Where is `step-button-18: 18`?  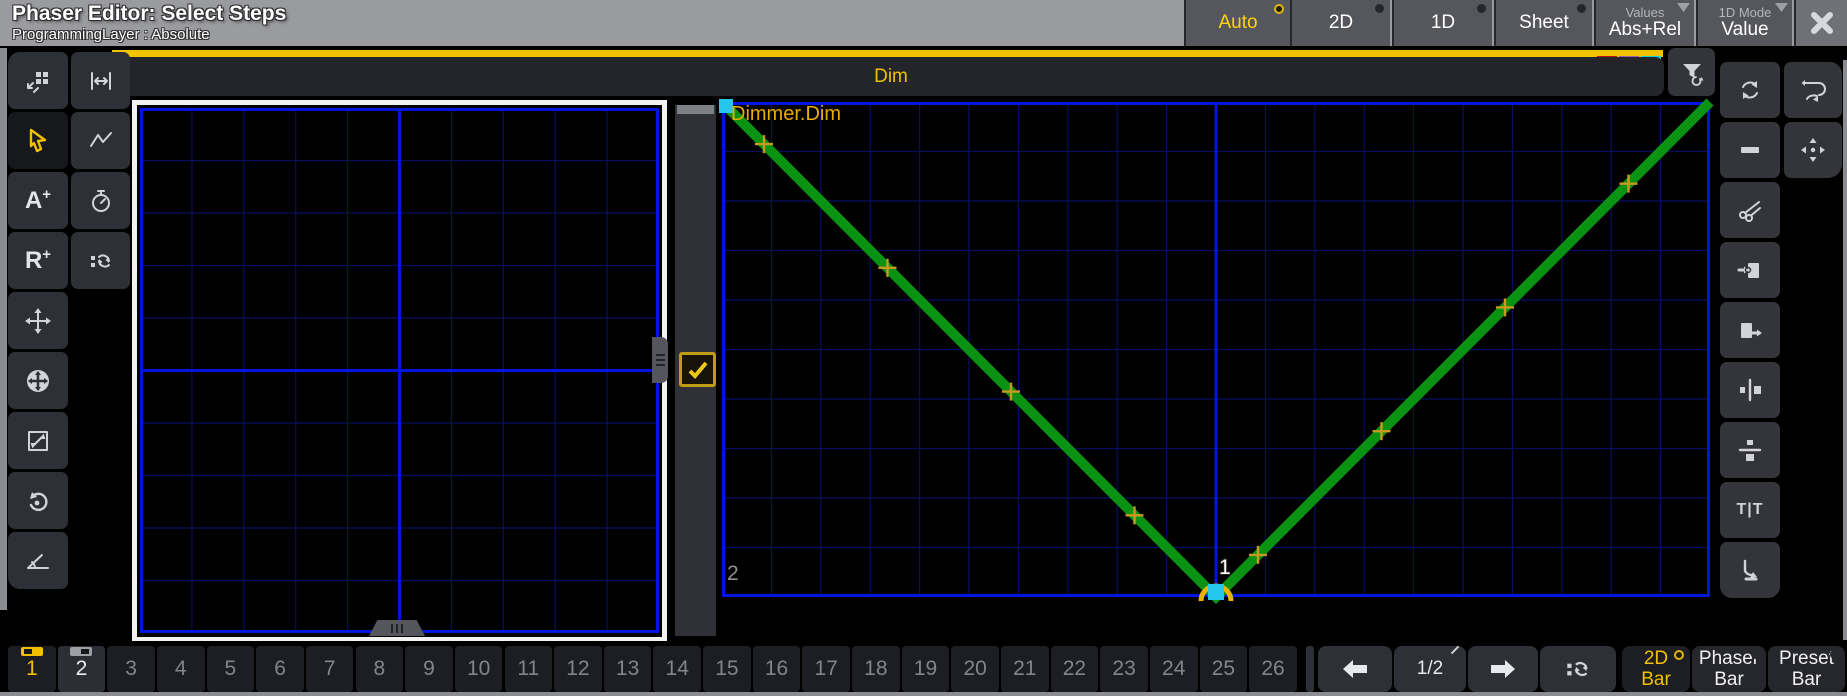
step-button-18: 18 is located at coordinates (876, 669).